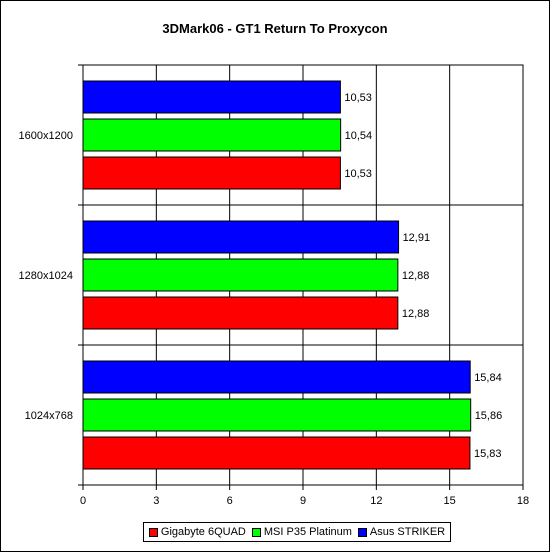 Image resolution: width=550 pixels, height=552 pixels. I want to click on legend-item: Asus STRIKER, so click(401, 532).